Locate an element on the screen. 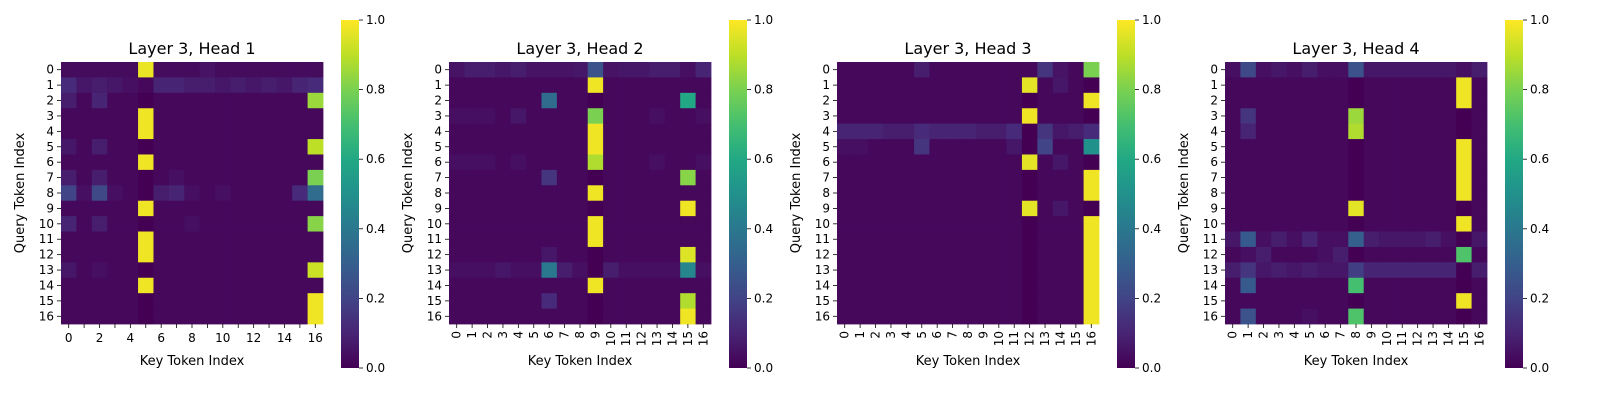 The height and width of the screenshot is (400, 1600). colorbar-tick-label: 0.2 is located at coordinates (1539, 298).